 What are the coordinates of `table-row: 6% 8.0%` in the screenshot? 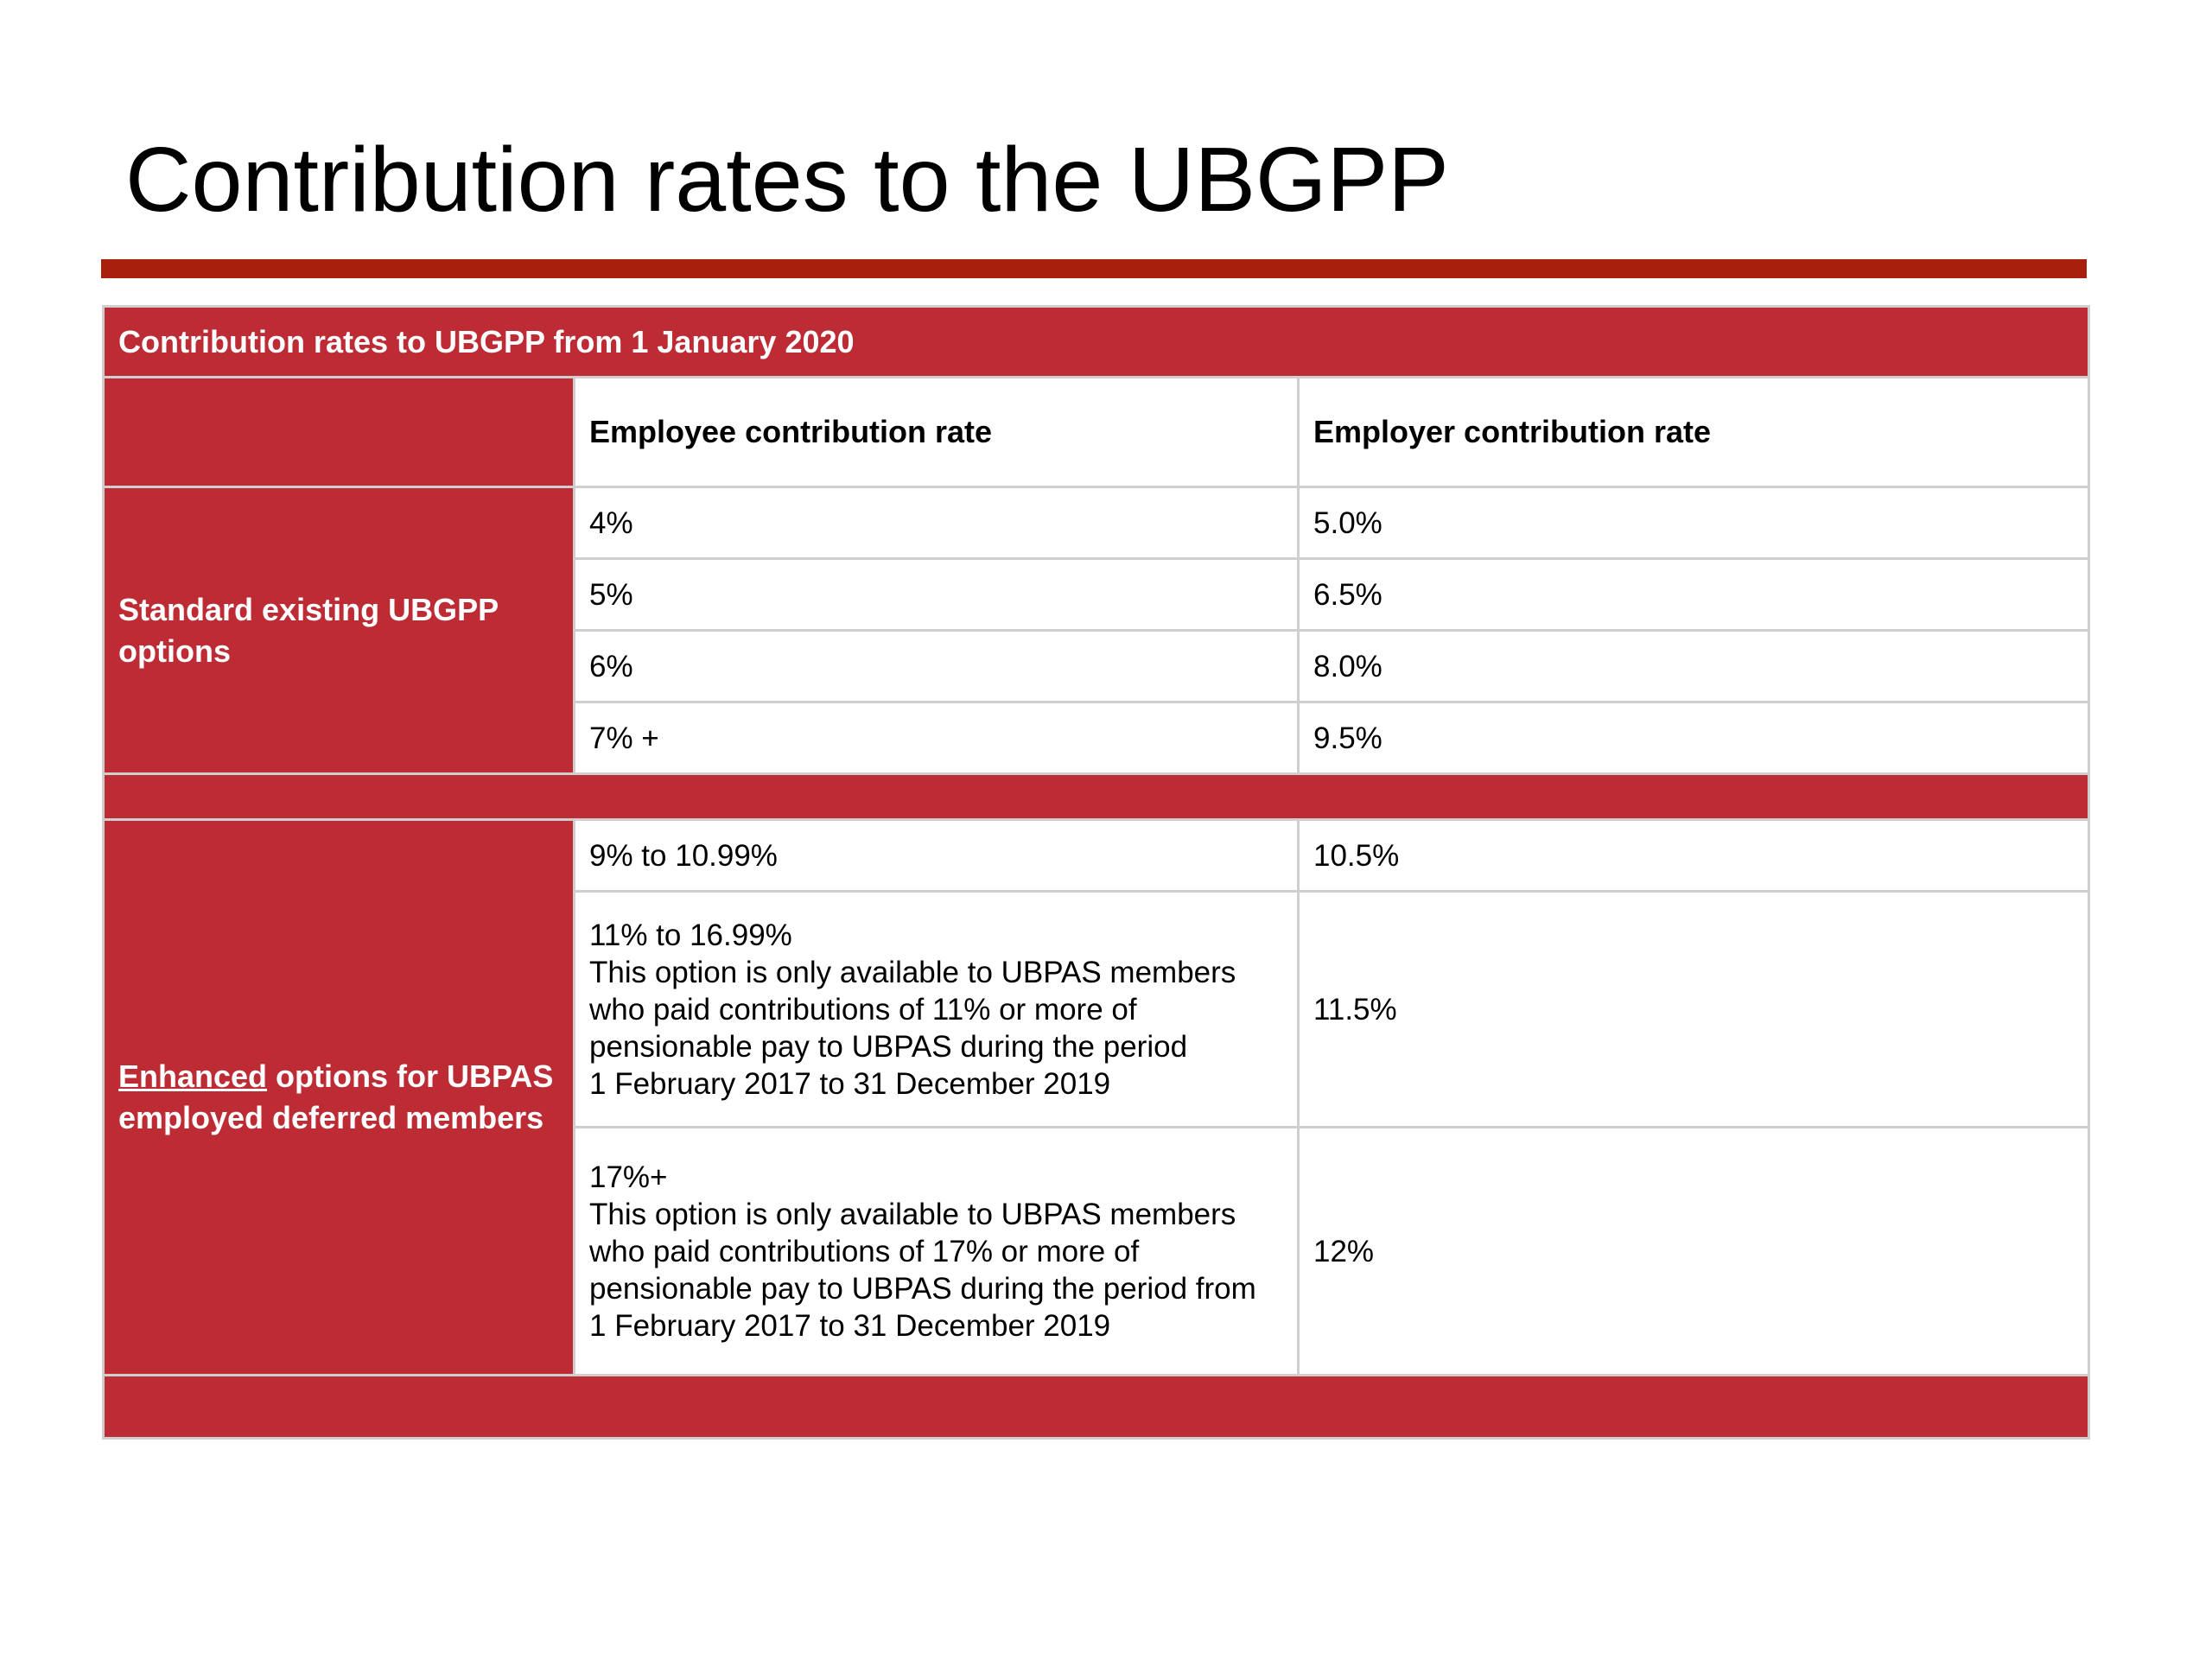 It's located at (1097, 666).